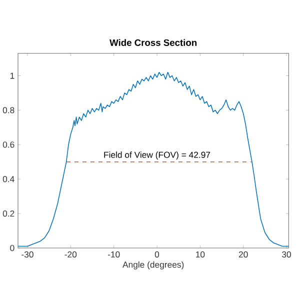  Describe the element at coordinates (153, 42) in the screenshot. I see `chart-title: Wide Cross Section` at that location.